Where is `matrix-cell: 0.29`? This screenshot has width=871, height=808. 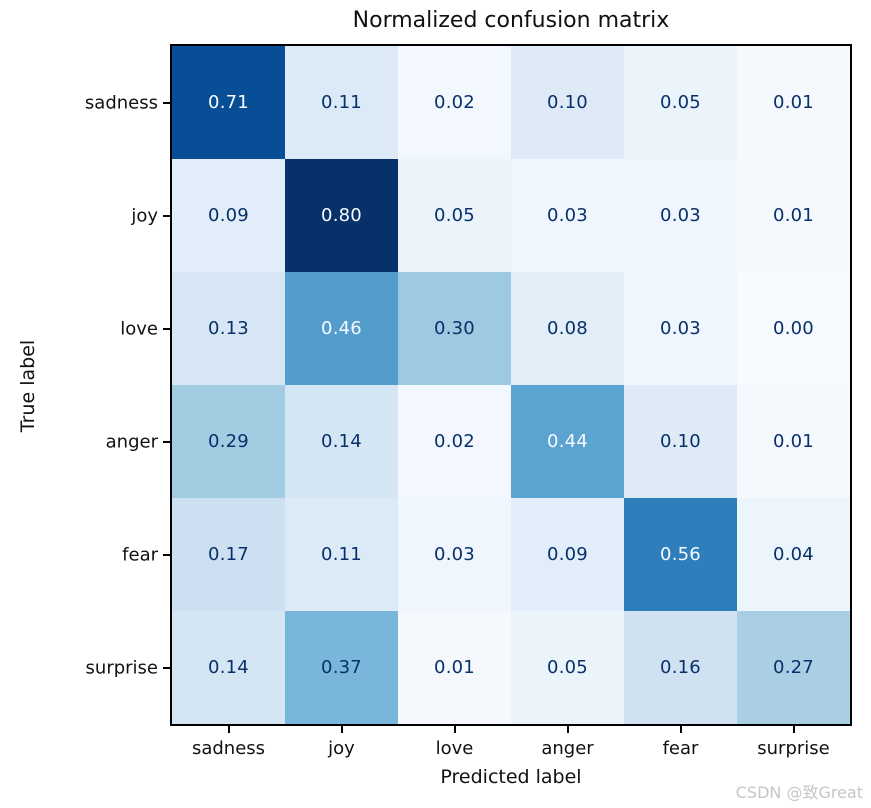
matrix-cell: 0.29 is located at coordinates (228, 441).